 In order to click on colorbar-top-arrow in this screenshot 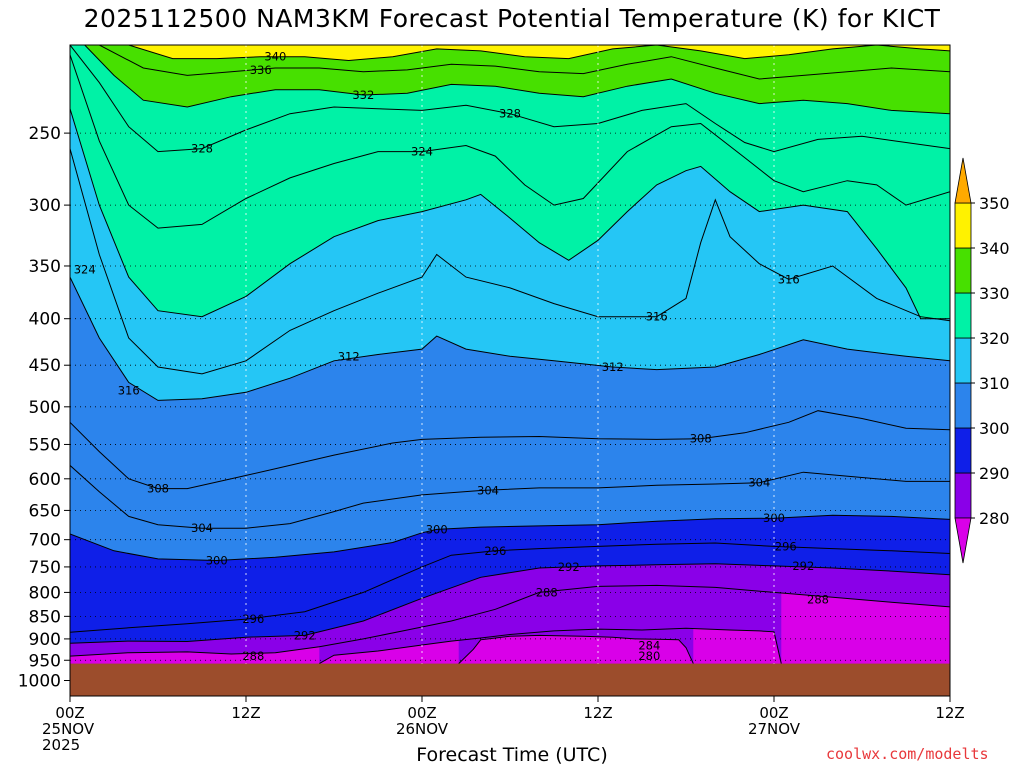, I will do `click(963, 180)`.